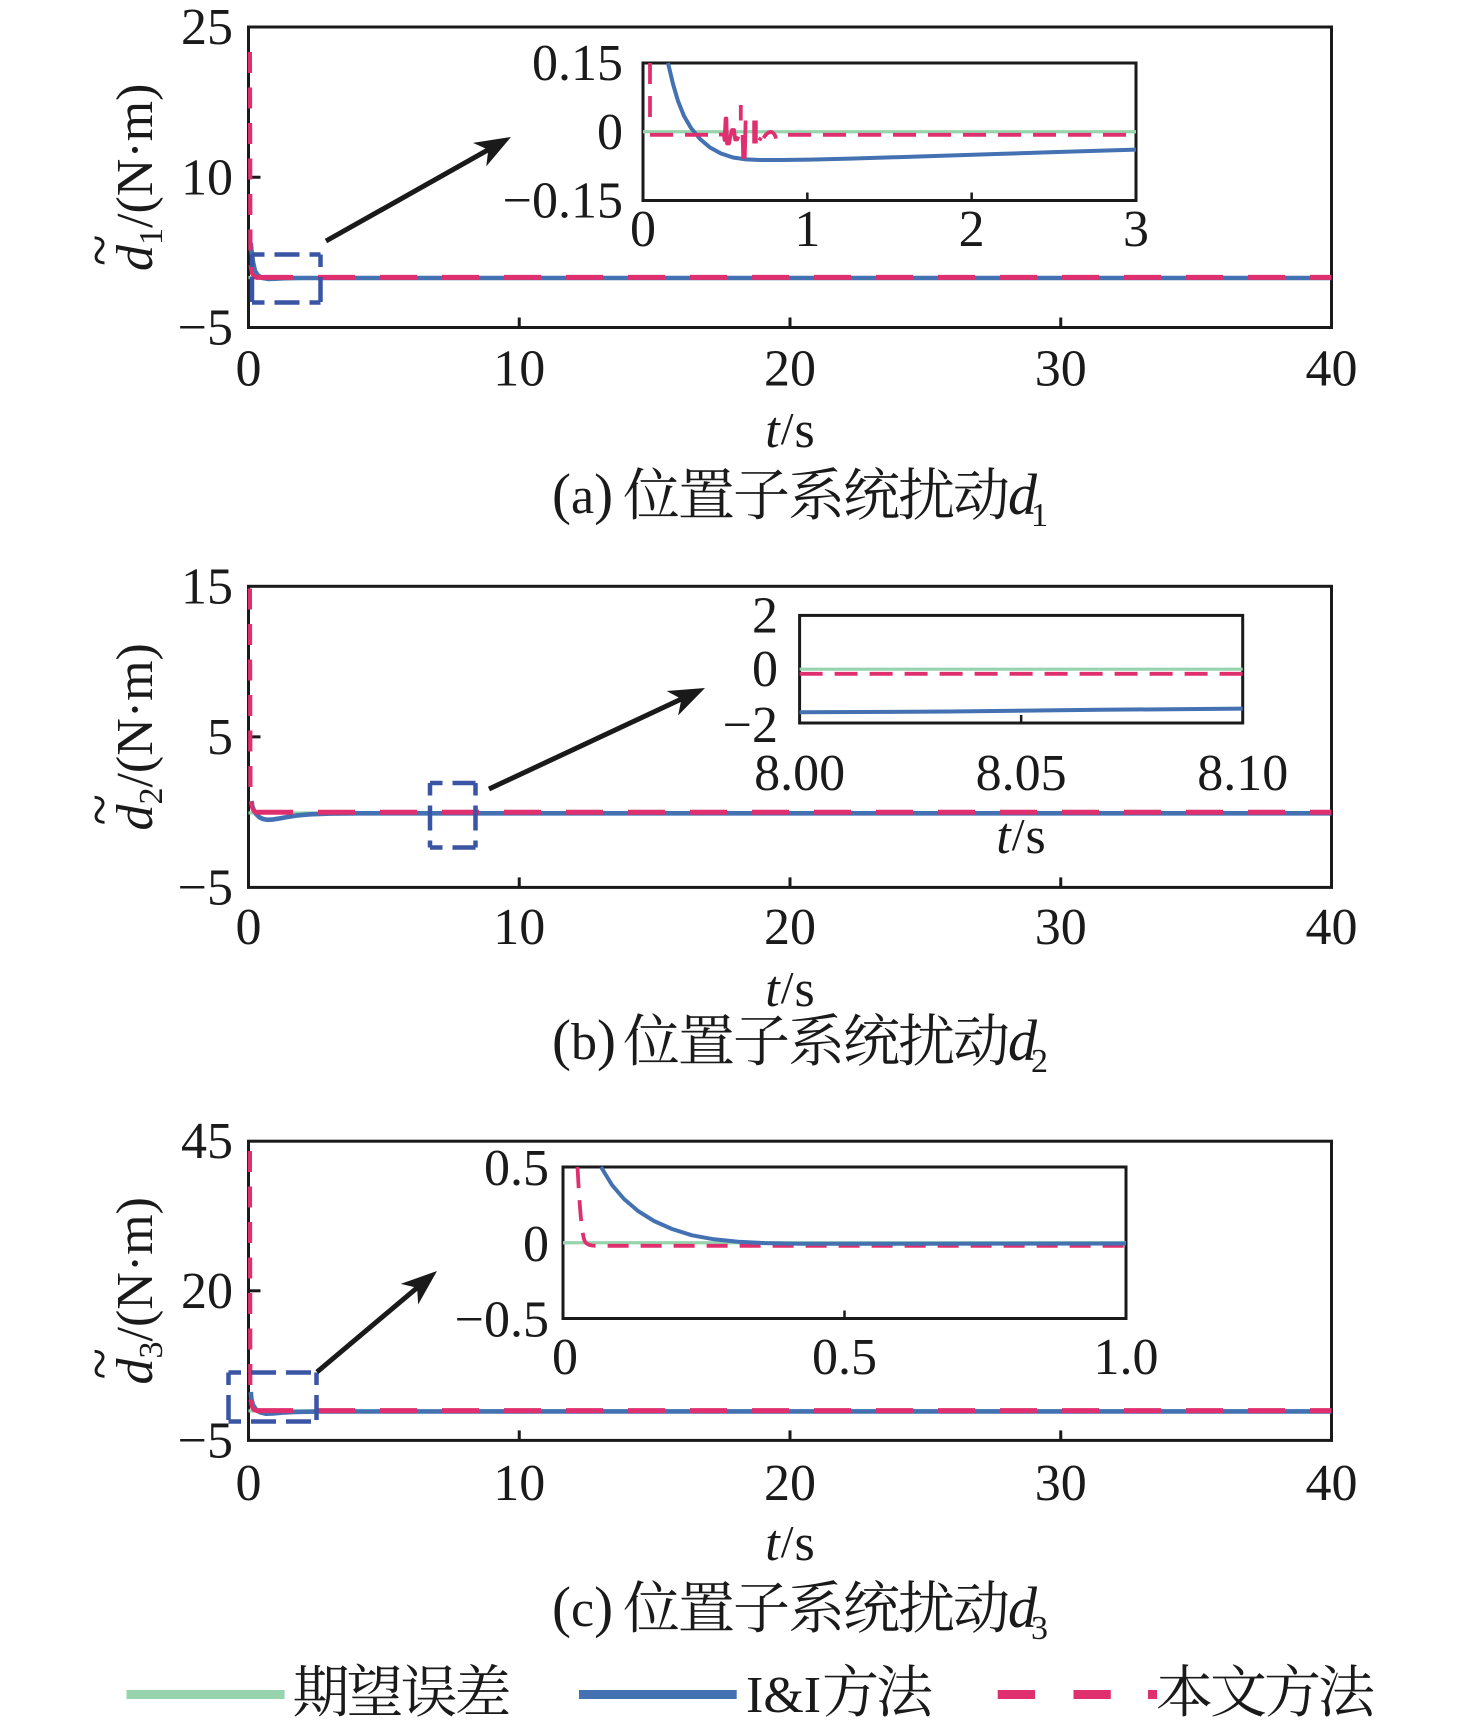 The image size is (1476, 1728). I want to click on svg-text: 5, so click(220, 737).